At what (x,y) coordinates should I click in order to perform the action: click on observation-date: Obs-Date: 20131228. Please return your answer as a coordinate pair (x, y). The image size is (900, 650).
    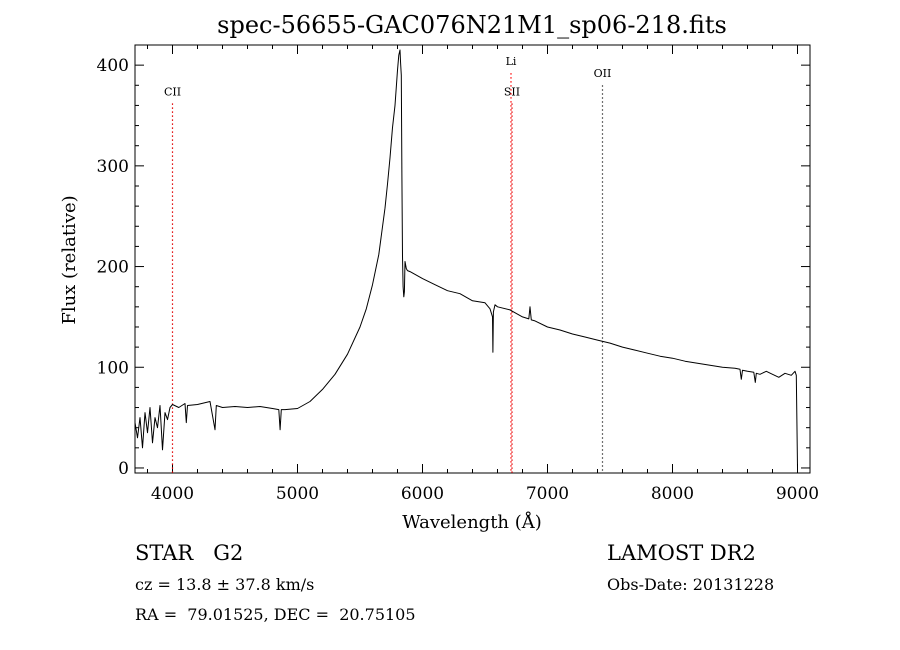
    Looking at the image, I should click on (691, 584).